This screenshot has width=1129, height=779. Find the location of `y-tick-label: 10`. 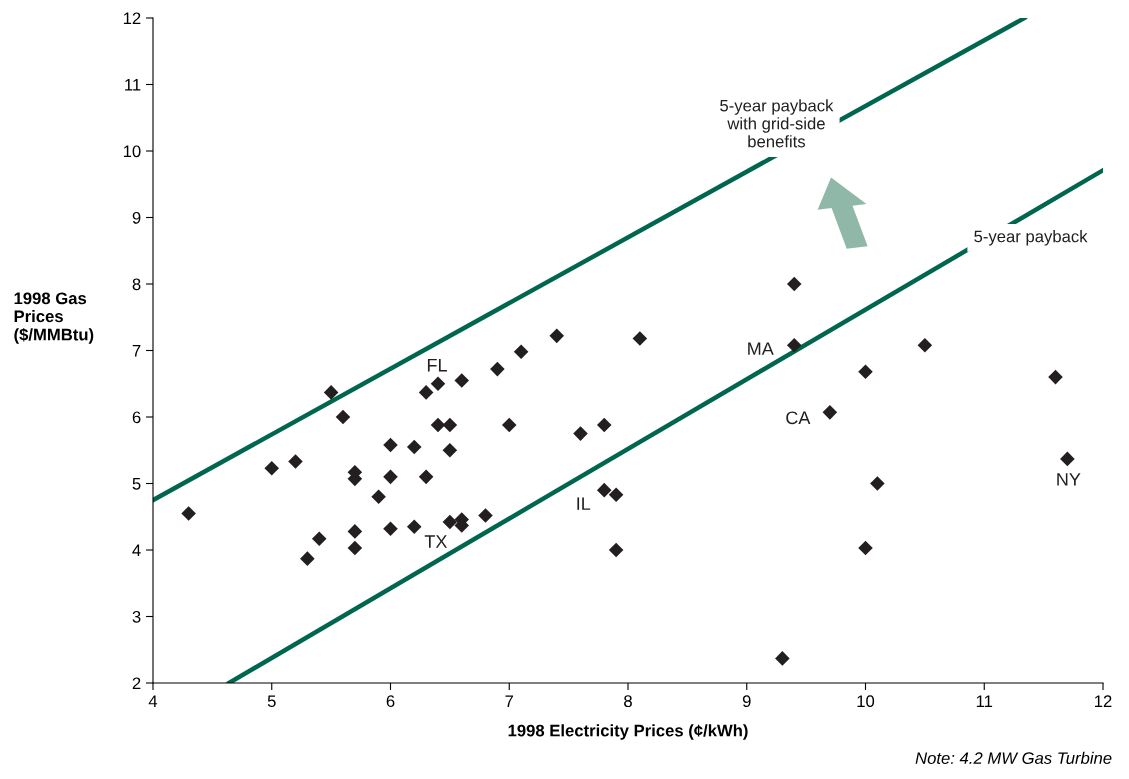

y-tick-label: 10 is located at coordinates (132, 151).